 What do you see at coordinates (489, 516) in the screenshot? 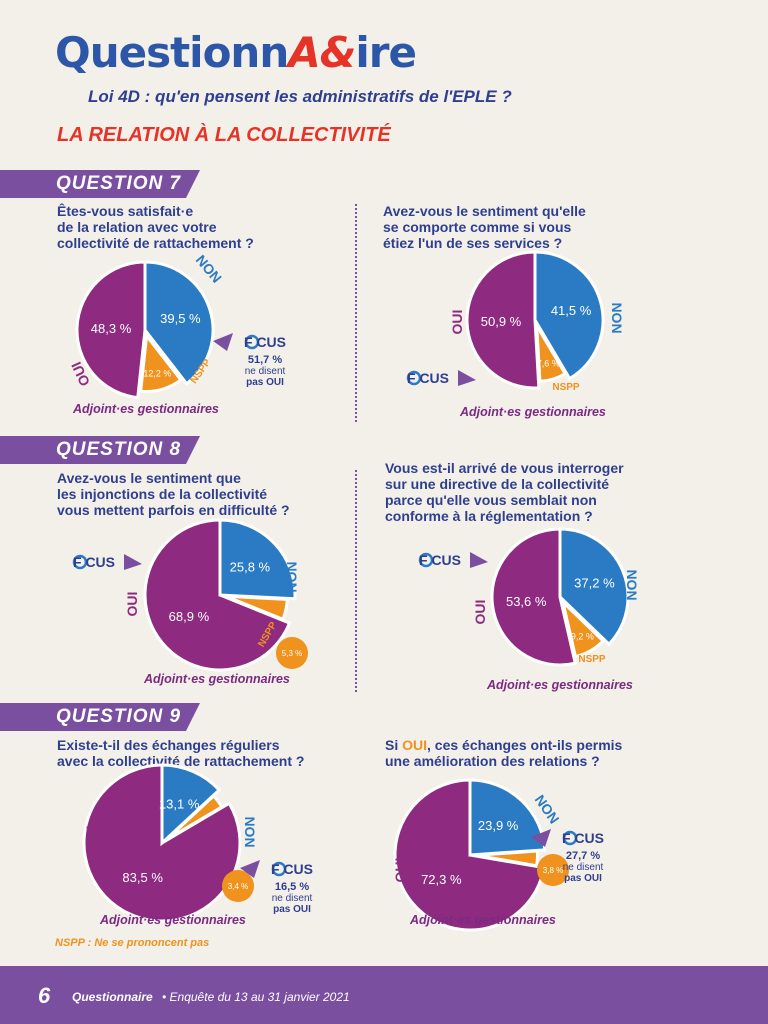
I see `question-line: conforme à la réglementation ?` at bounding box center [489, 516].